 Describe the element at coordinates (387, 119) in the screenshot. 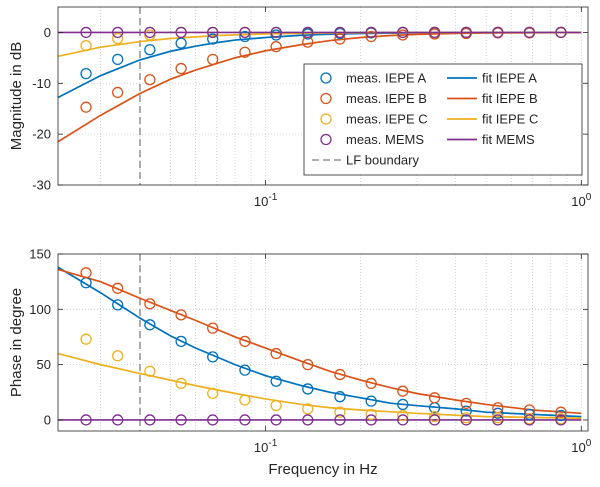

I see `legend-label: meas. IEPE C` at that location.